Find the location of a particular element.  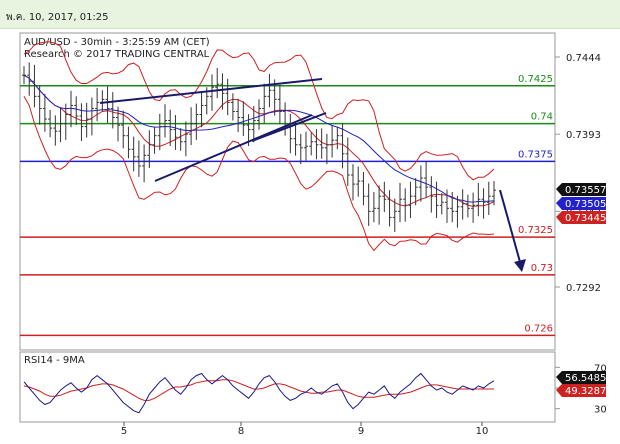

price-badge-label: 0.73505 is located at coordinates (585, 204).